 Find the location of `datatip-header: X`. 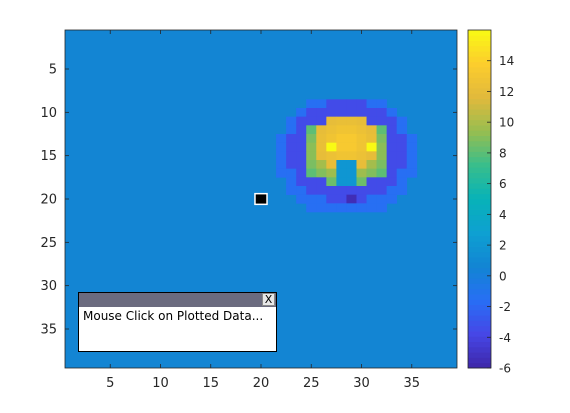

datatip-header: X is located at coordinates (177, 300).